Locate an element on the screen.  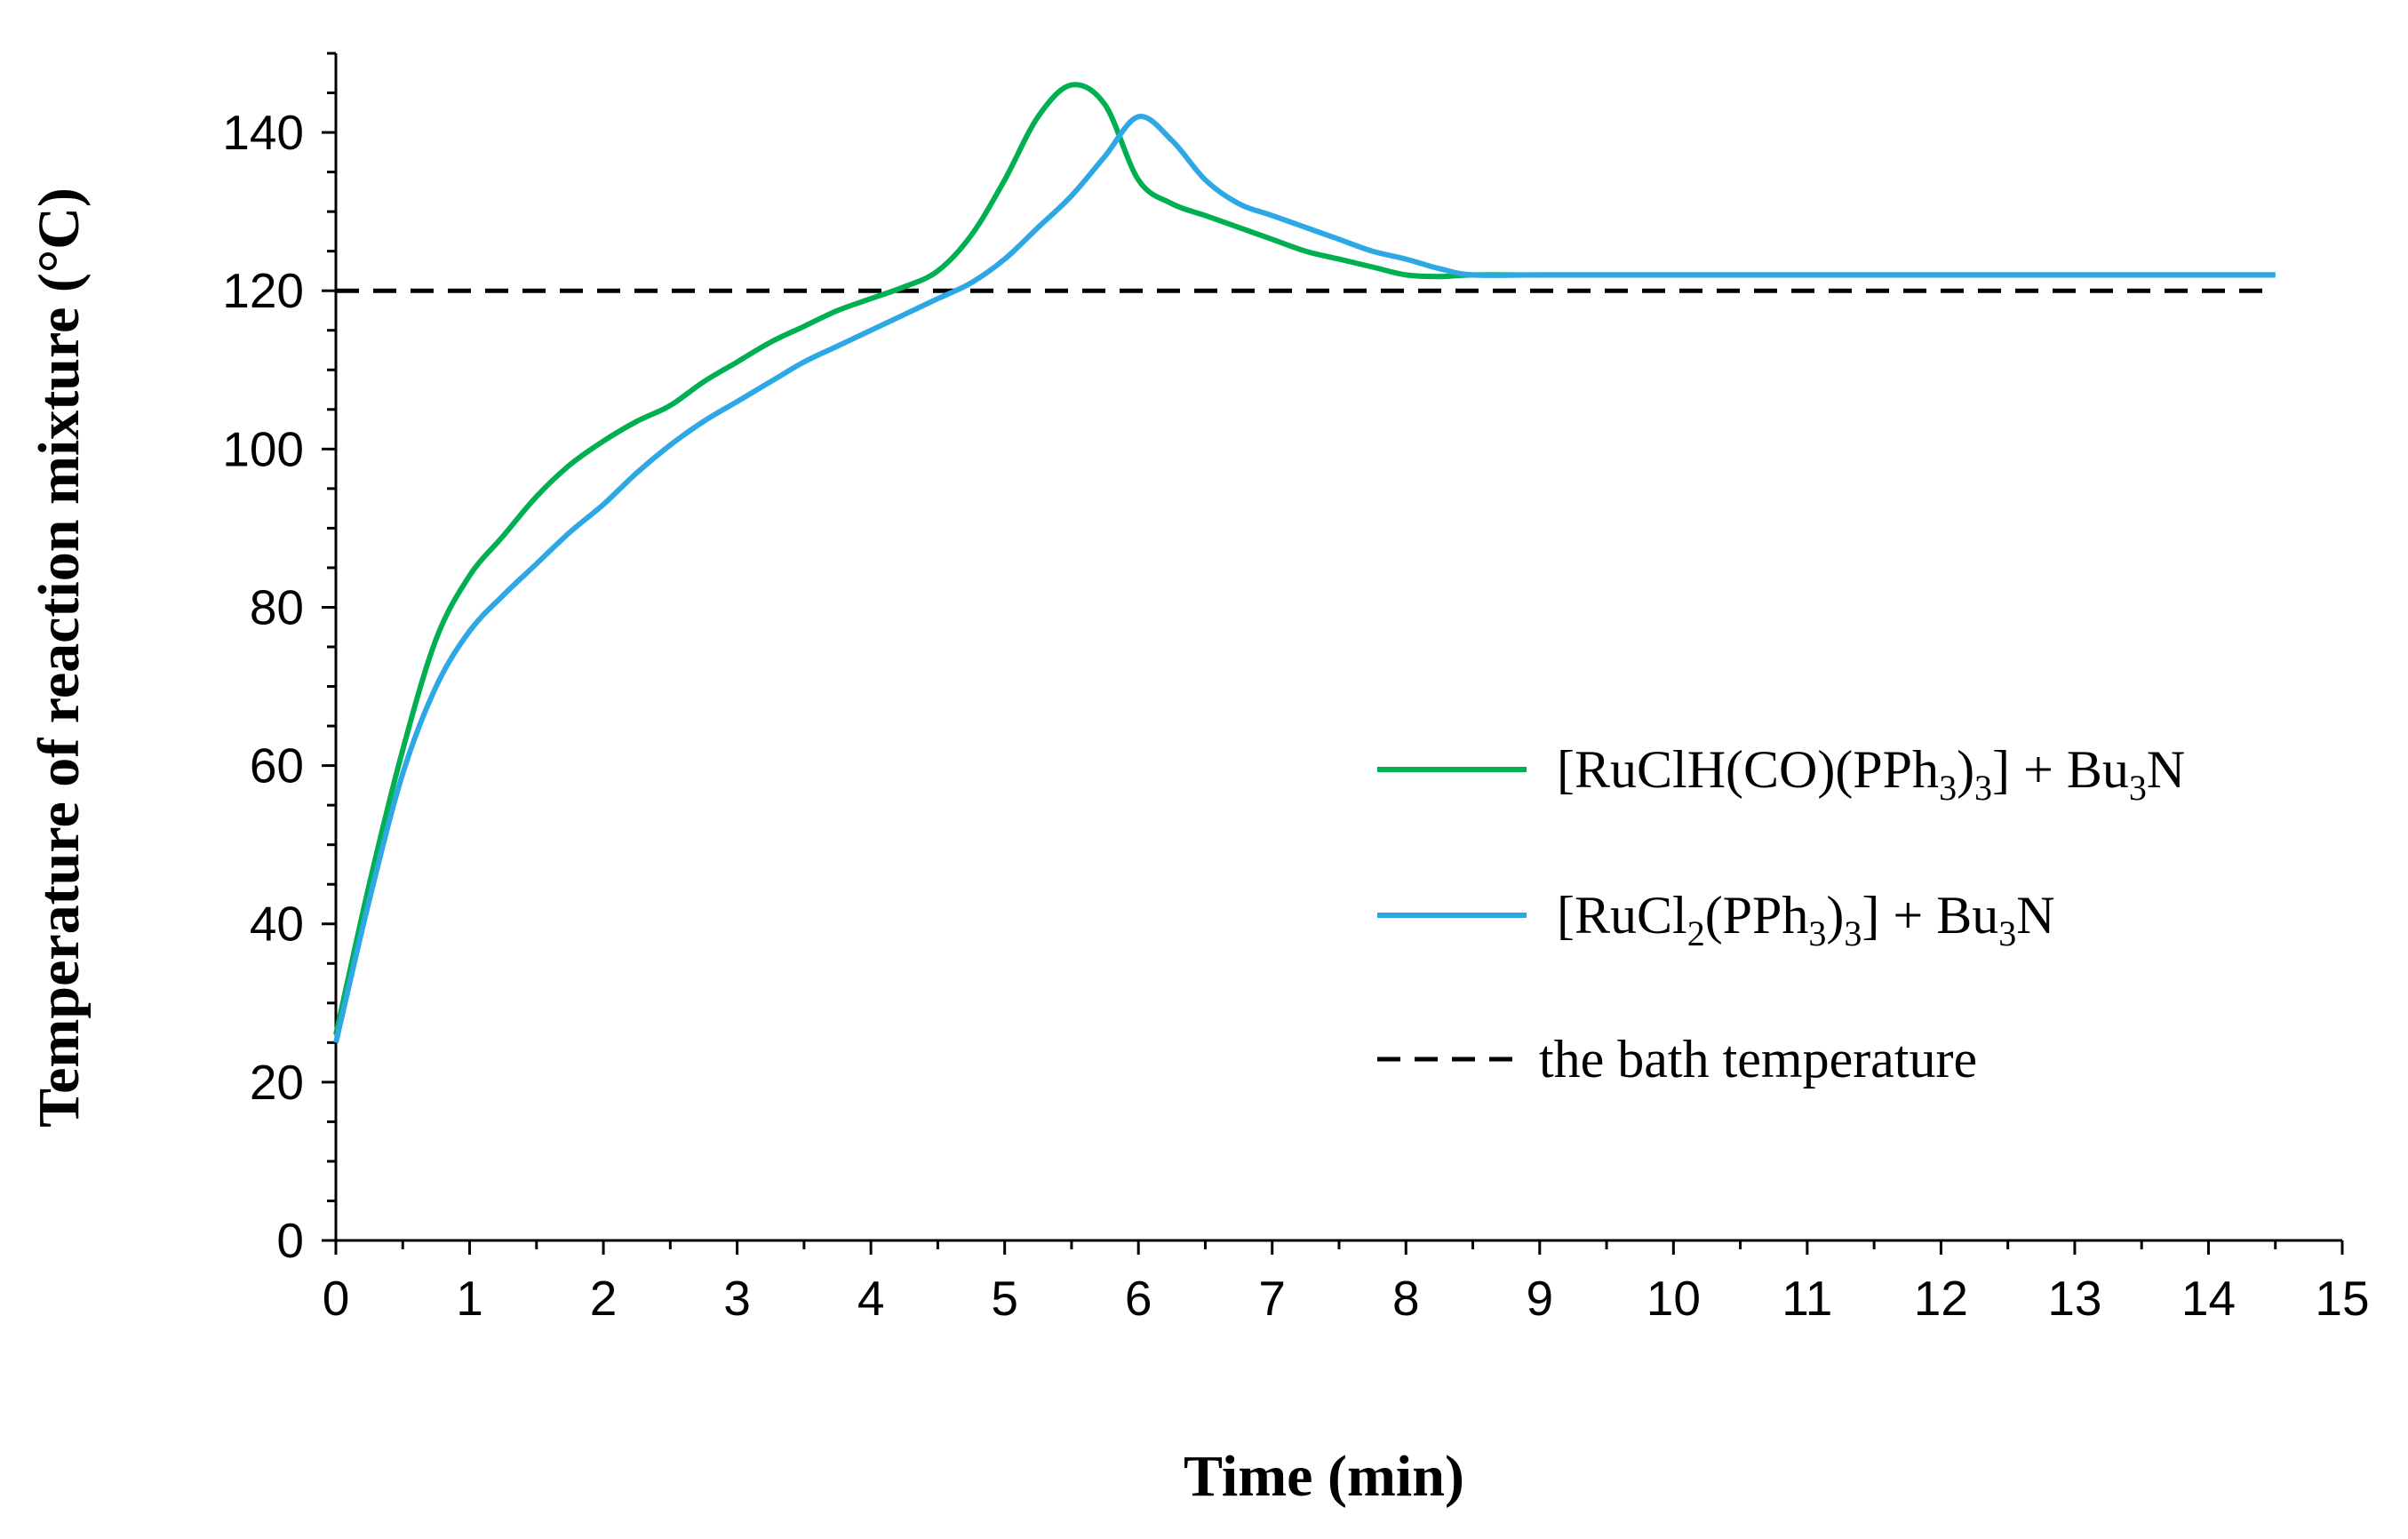
x-tick-label: 2 is located at coordinates (604, 1298).